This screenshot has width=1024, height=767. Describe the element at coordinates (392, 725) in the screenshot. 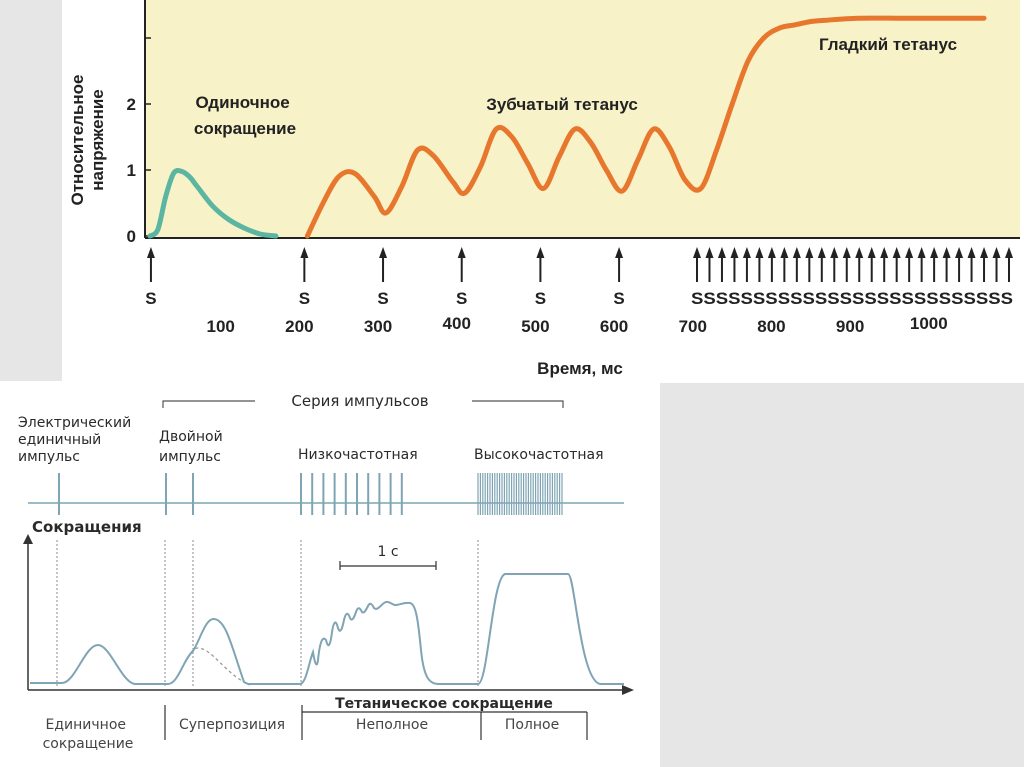

I see `incomplete-category: Неполное` at that location.